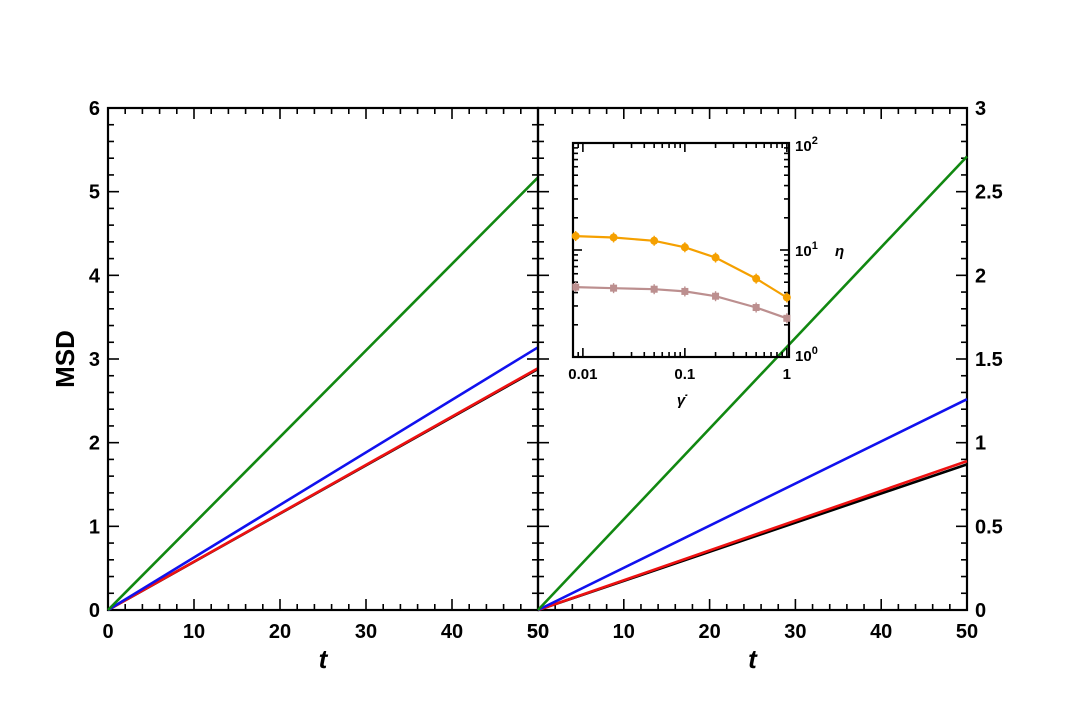 This screenshot has height=718, width=1076. I want to click on inset-y-tick-label: 10⁰, so click(806, 355).